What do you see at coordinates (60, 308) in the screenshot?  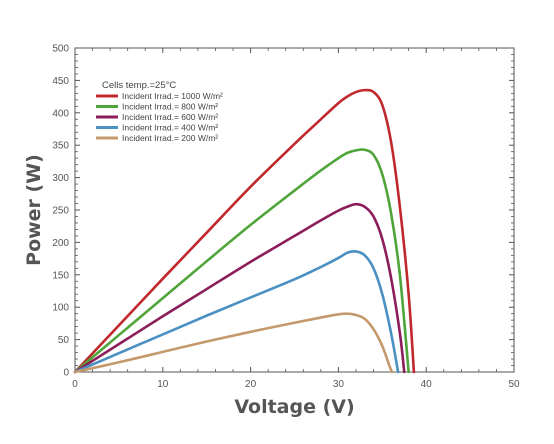 I see `y-tick-label: 100` at bounding box center [60, 308].